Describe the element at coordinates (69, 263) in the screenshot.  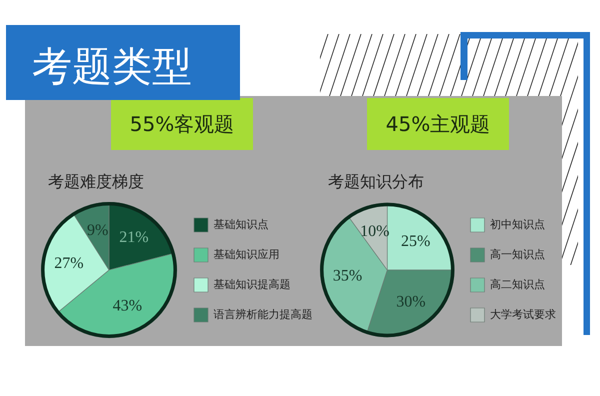
I see `data-label: 27%` at that location.